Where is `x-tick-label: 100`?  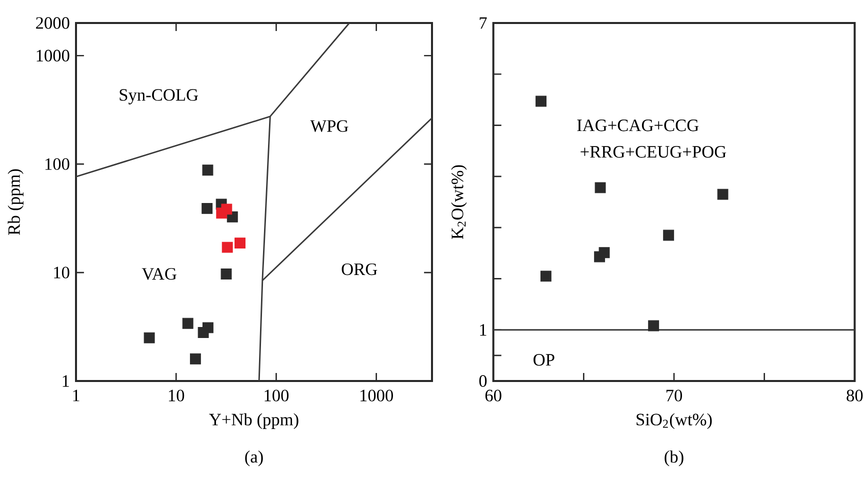 x-tick-label: 100 is located at coordinates (276, 396).